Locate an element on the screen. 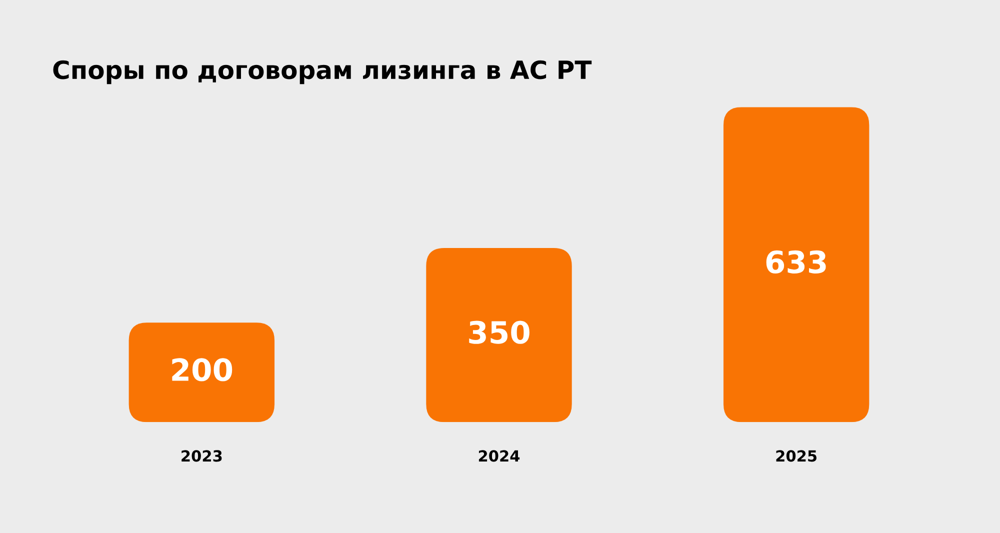 The width and height of the screenshot is (1000, 533). x-tick-label: 2024 is located at coordinates (499, 456).